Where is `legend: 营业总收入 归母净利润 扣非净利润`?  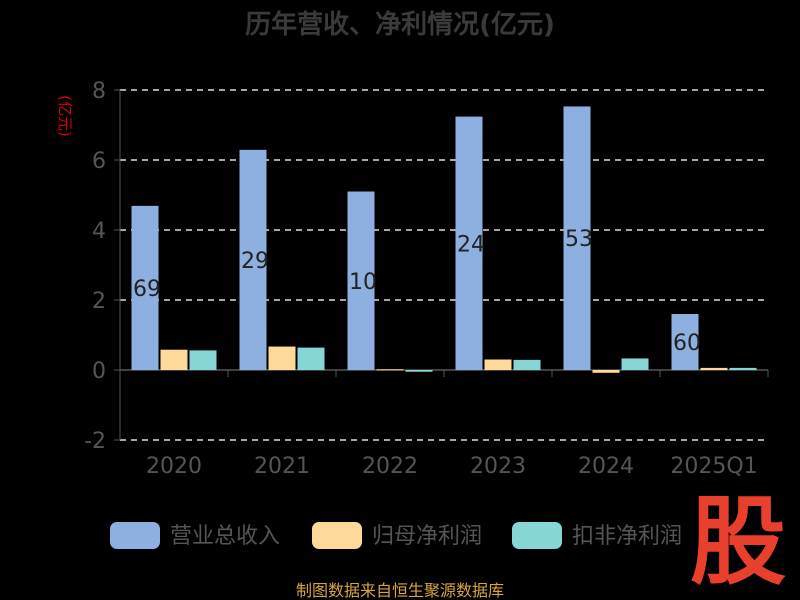
legend: 营业总收入 归母净利润 扣非净利润 is located at coordinates (396, 535).